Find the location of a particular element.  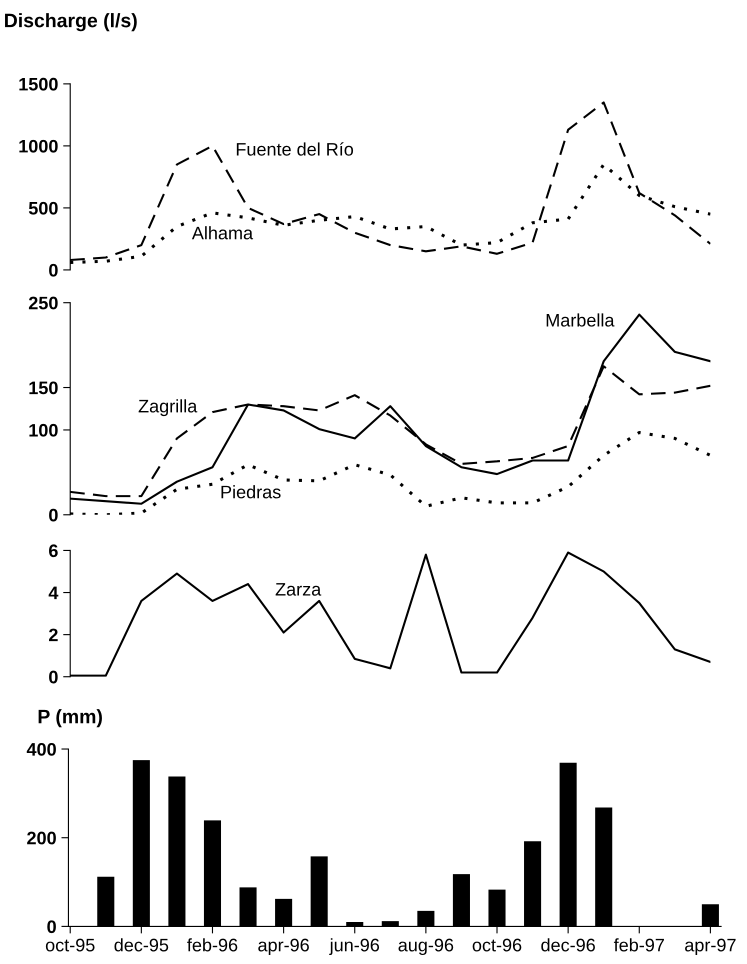

series-label: Zagrilla is located at coordinates (168, 407).